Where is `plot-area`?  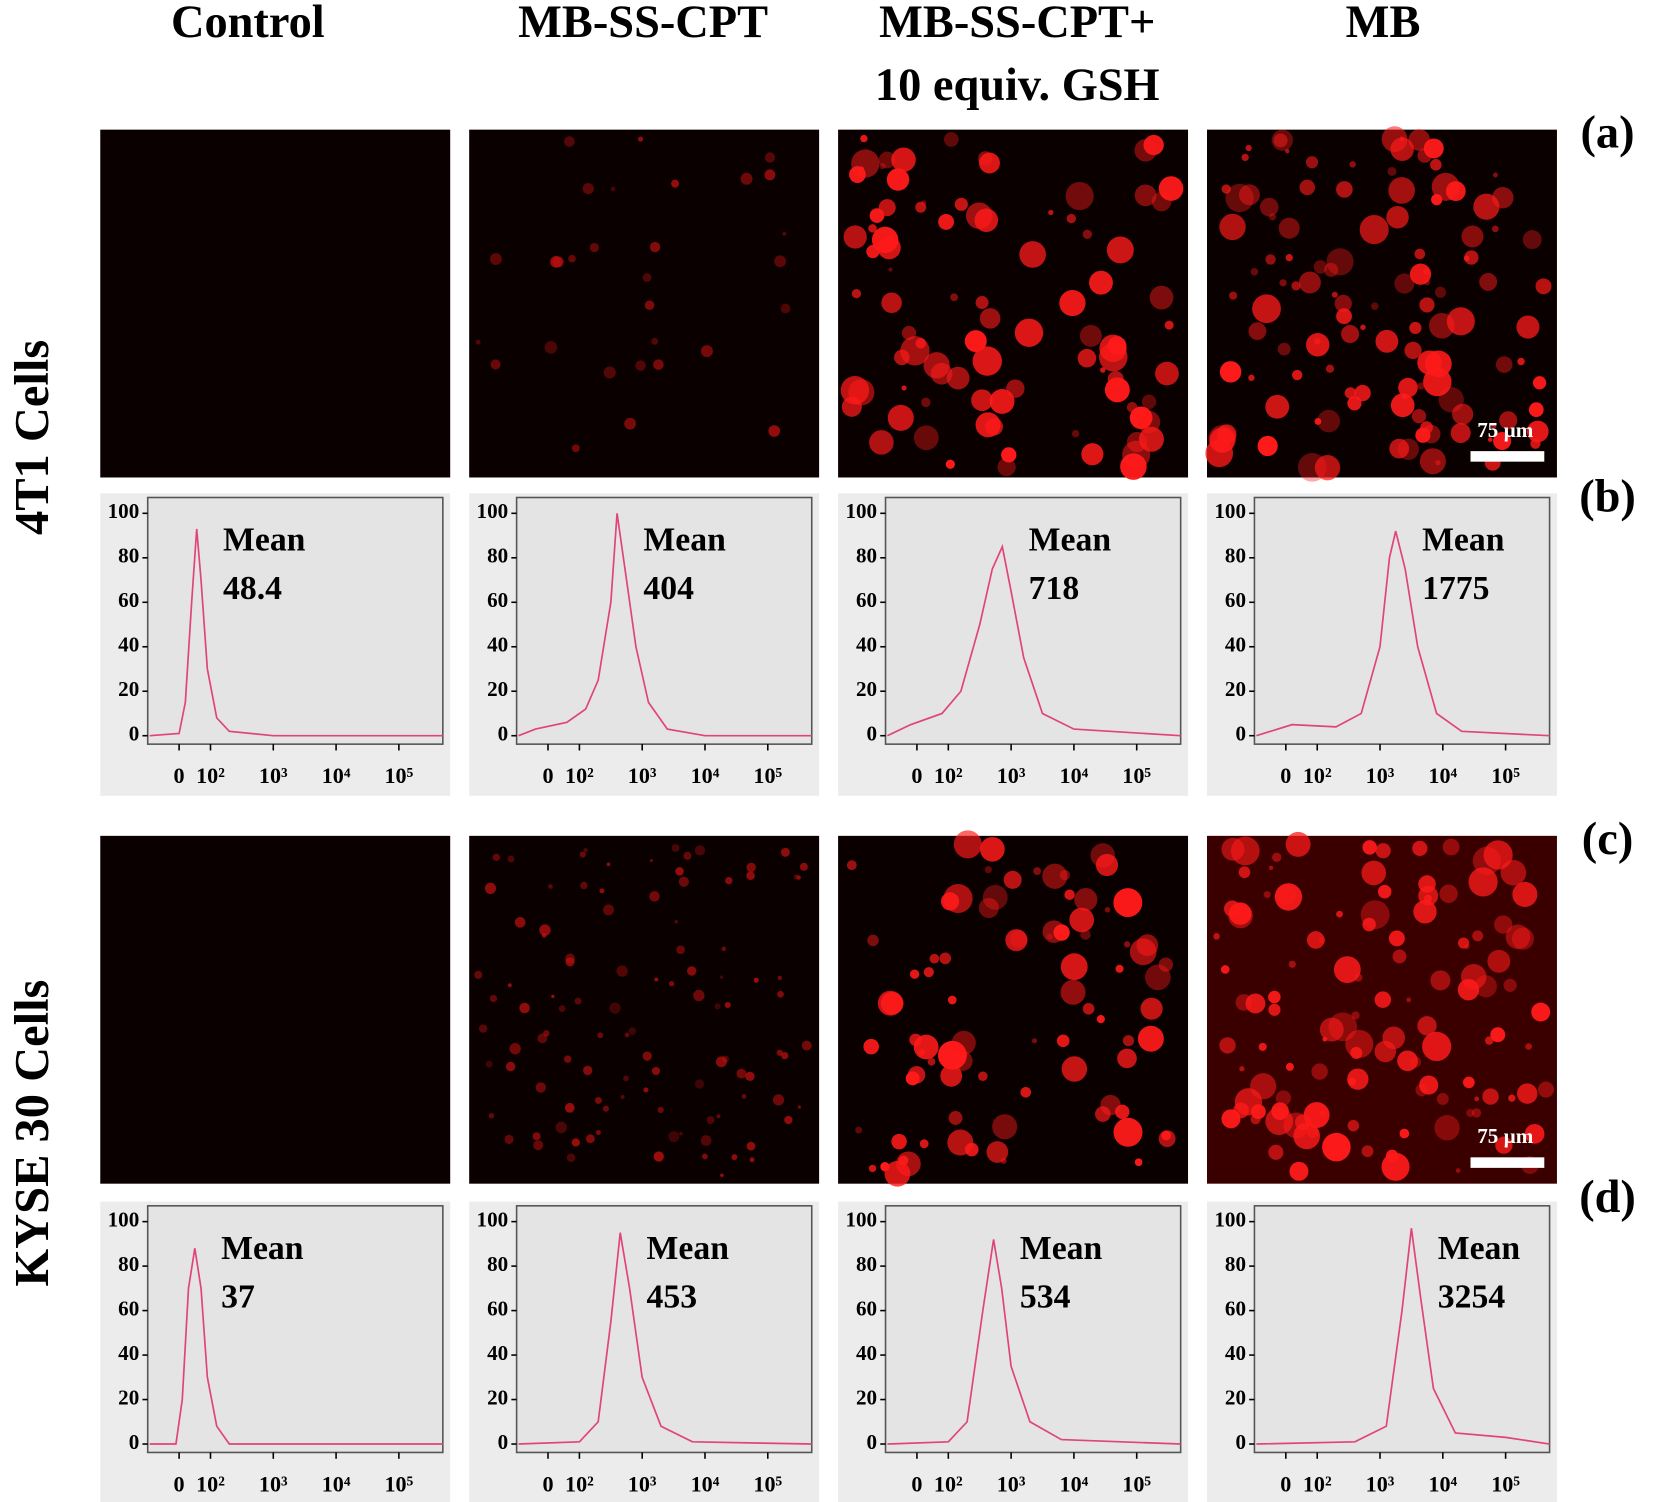 plot-area is located at coordinates (1033, 620).